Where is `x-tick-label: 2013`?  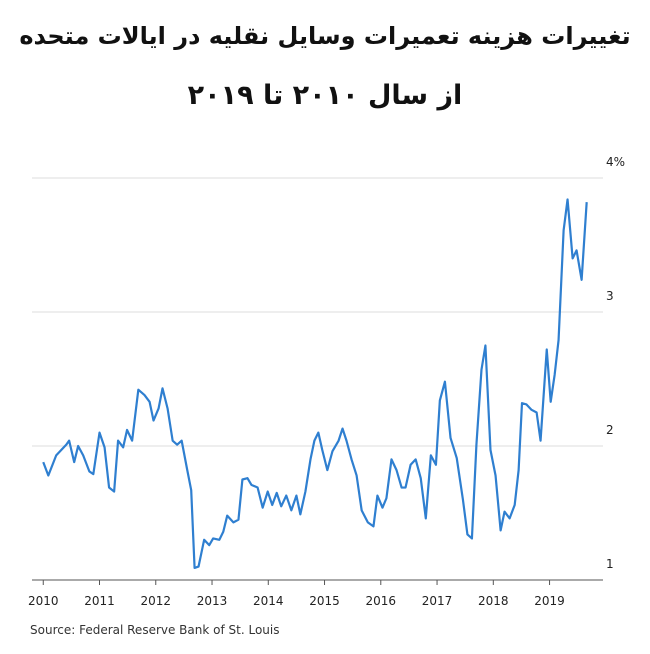
x-tick-label: 2013 is located at coordinates (212, 601).